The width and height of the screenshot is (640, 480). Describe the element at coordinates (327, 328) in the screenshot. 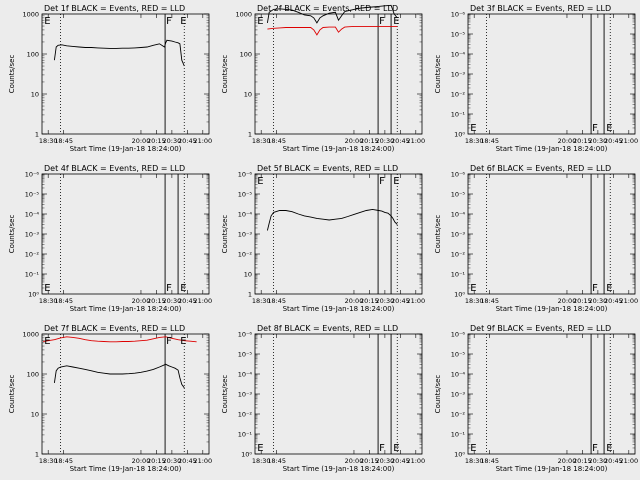

I see `chart-title: Det 8f BLACK = Events, RED = LLD` at that location.